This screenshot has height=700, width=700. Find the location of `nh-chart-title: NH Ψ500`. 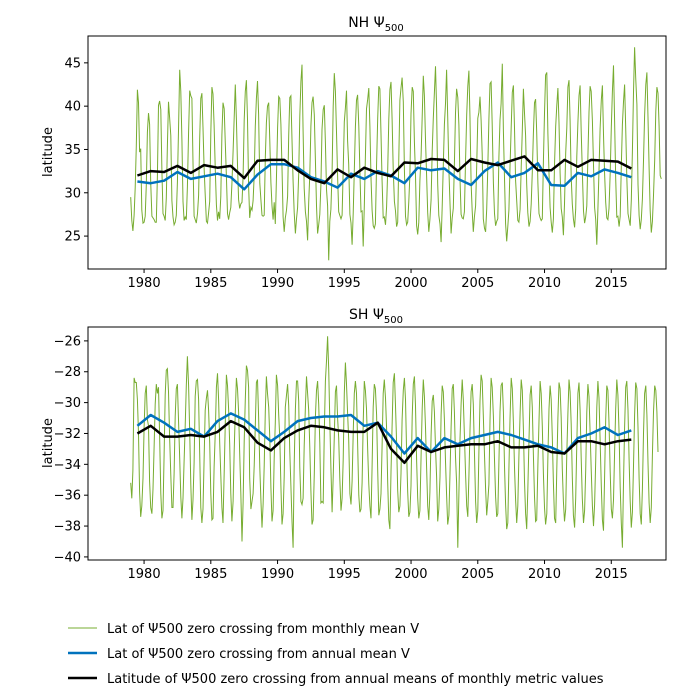

nh-chart-title: NH Ψ500 is located at coordinates (376, 24).